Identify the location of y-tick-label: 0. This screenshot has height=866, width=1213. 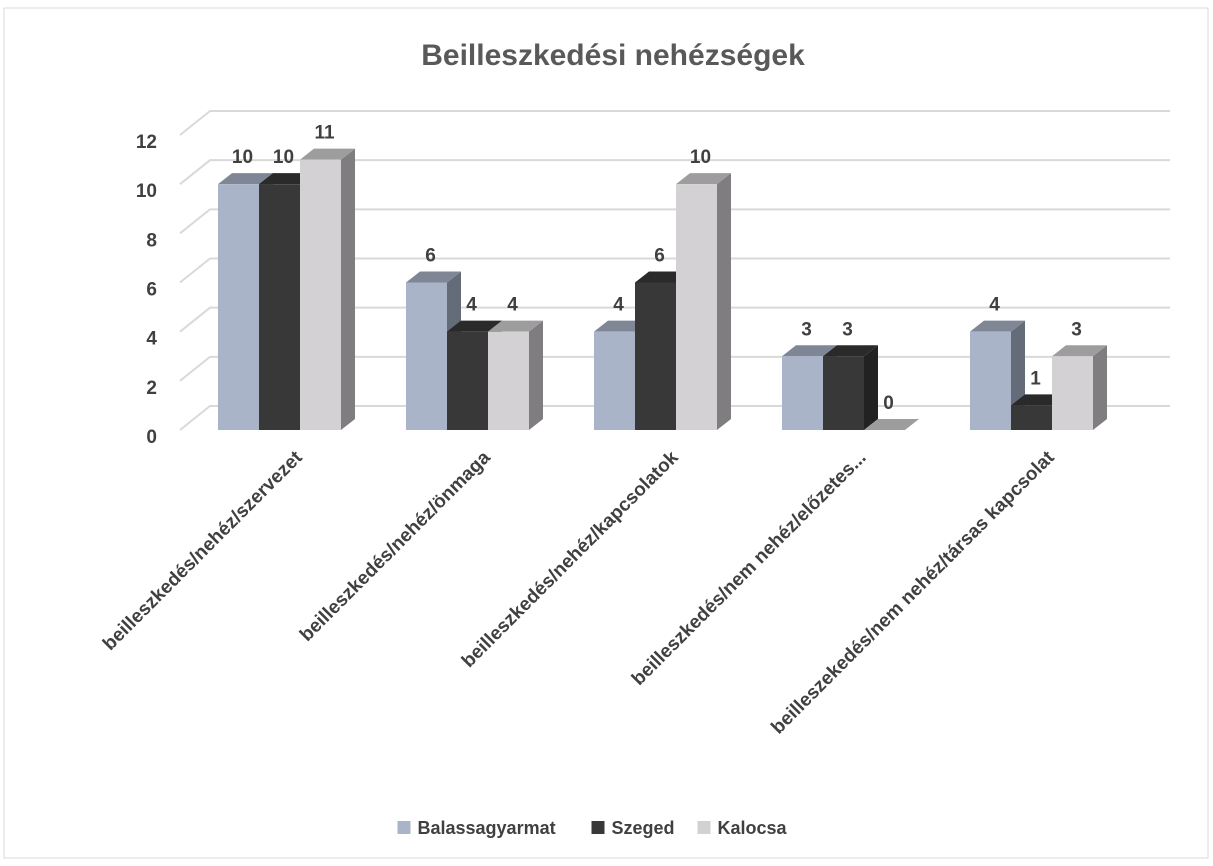
(151, 437).